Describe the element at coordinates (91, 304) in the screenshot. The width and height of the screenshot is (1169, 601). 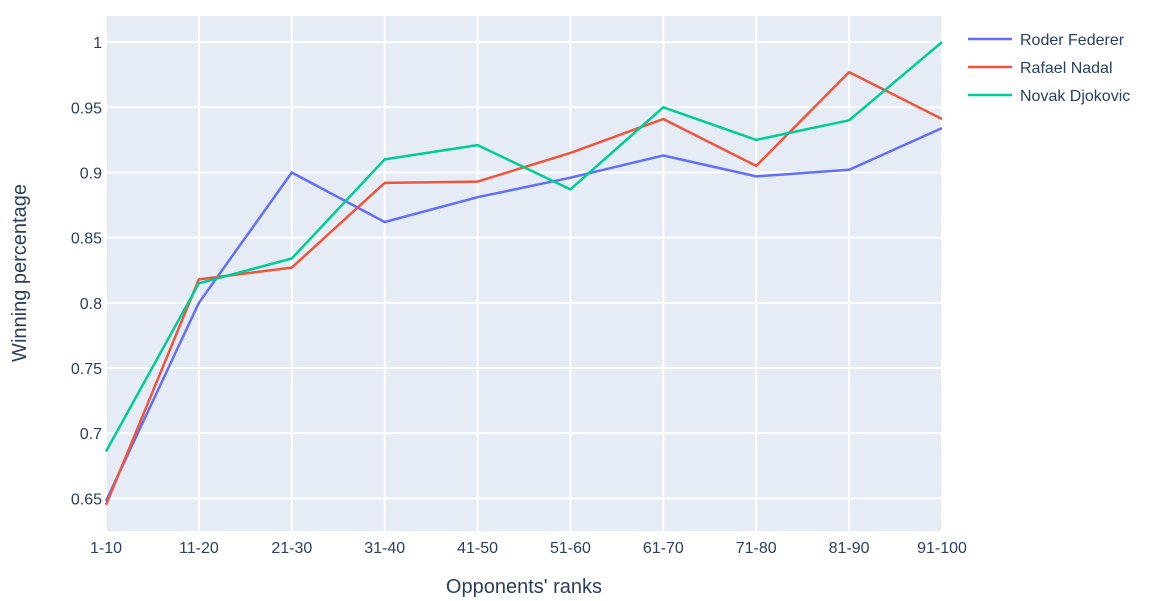
I see `y-tick-label: 0.8` at that location.